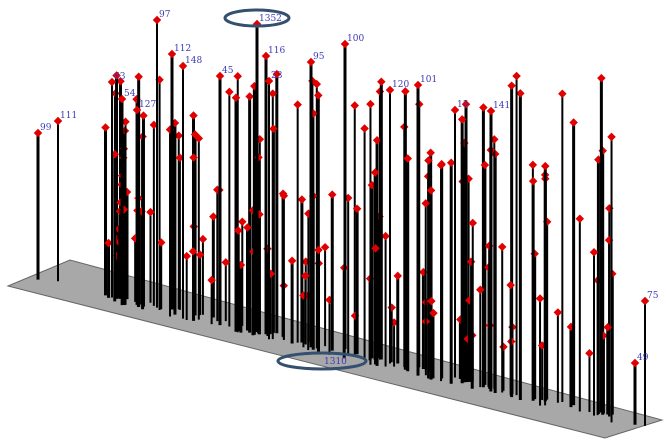 This screenshot has height=443, width=666. What do you see at coordinates (501, 106) in the screenshot?
I see `stem-label: 141` at bounding box center [501, 106].